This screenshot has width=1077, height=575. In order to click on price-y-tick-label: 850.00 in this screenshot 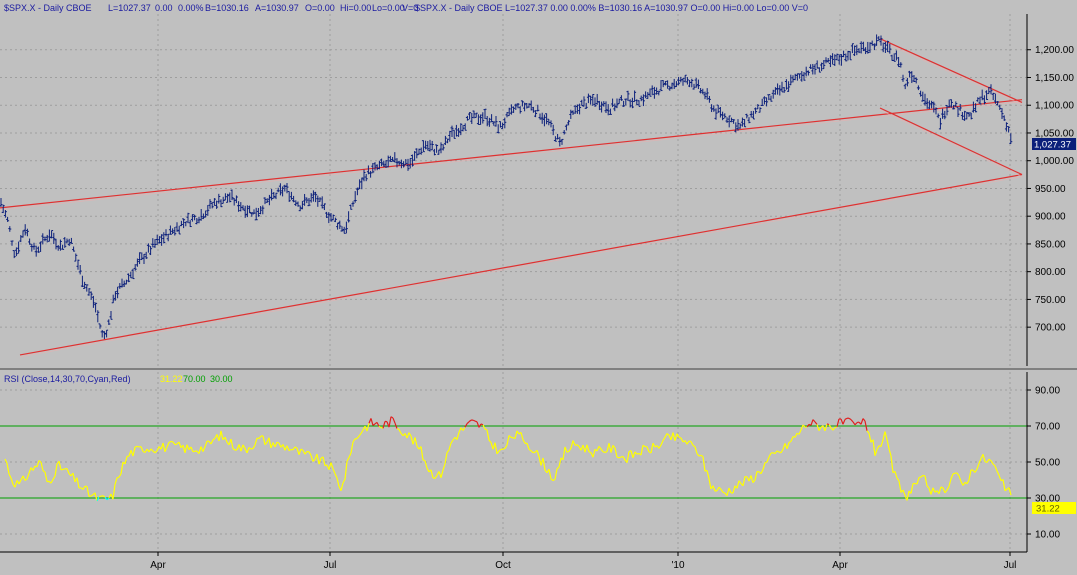, I will do `click(1050, 244)`.